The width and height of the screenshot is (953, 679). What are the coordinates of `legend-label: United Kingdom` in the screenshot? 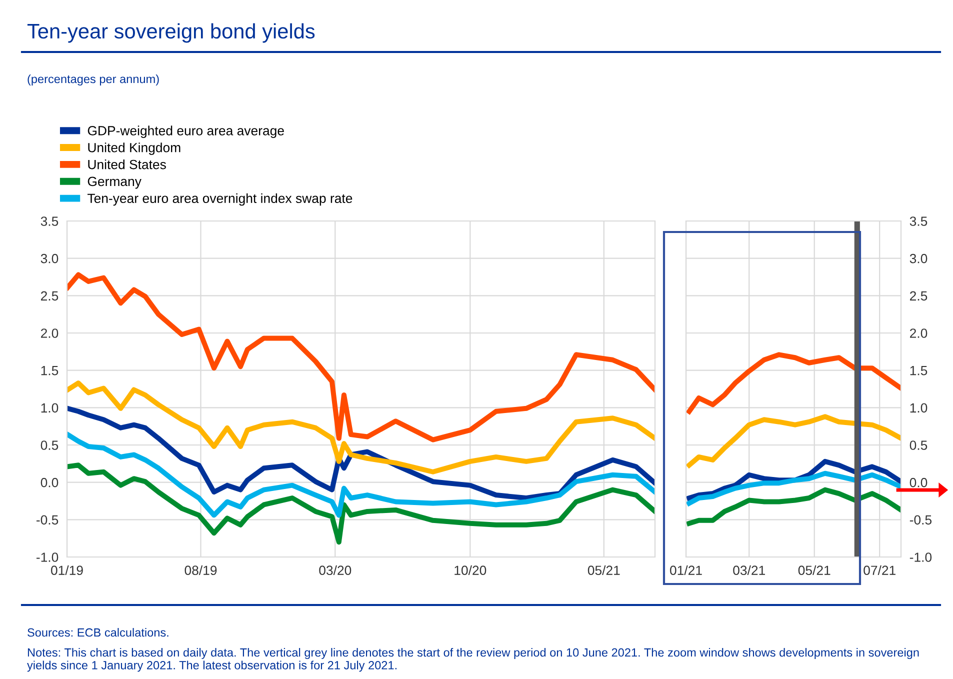 It's located at (134, 148).